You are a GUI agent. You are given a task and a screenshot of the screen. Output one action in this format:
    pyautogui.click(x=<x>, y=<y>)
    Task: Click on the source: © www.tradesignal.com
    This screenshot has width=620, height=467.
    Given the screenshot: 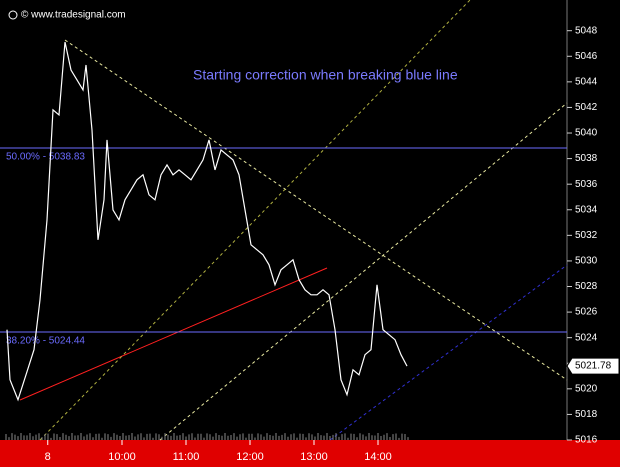 What is the action you would take?
    pyautogui.click(x=73, y=15)
    